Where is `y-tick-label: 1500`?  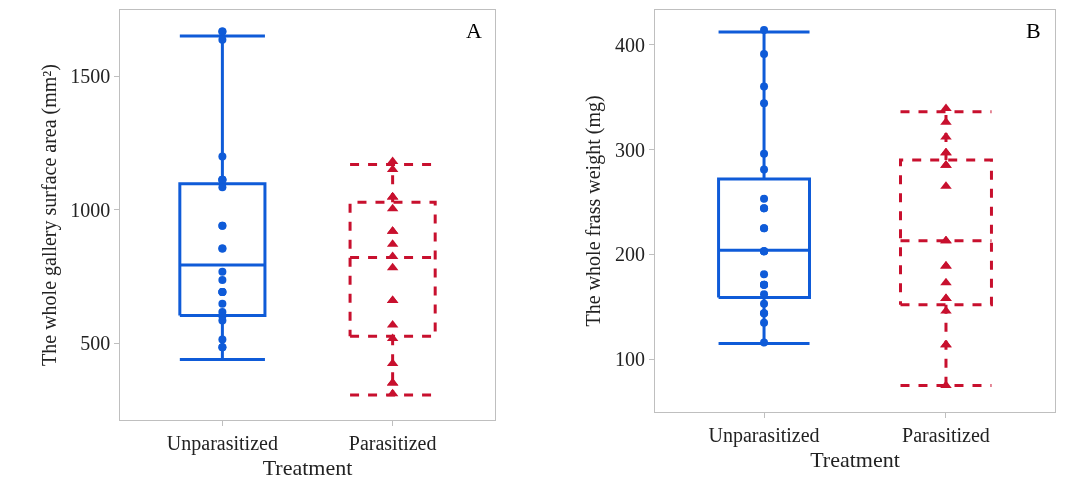
y-tick-label: 1500 is located at coordinates (90, 76).